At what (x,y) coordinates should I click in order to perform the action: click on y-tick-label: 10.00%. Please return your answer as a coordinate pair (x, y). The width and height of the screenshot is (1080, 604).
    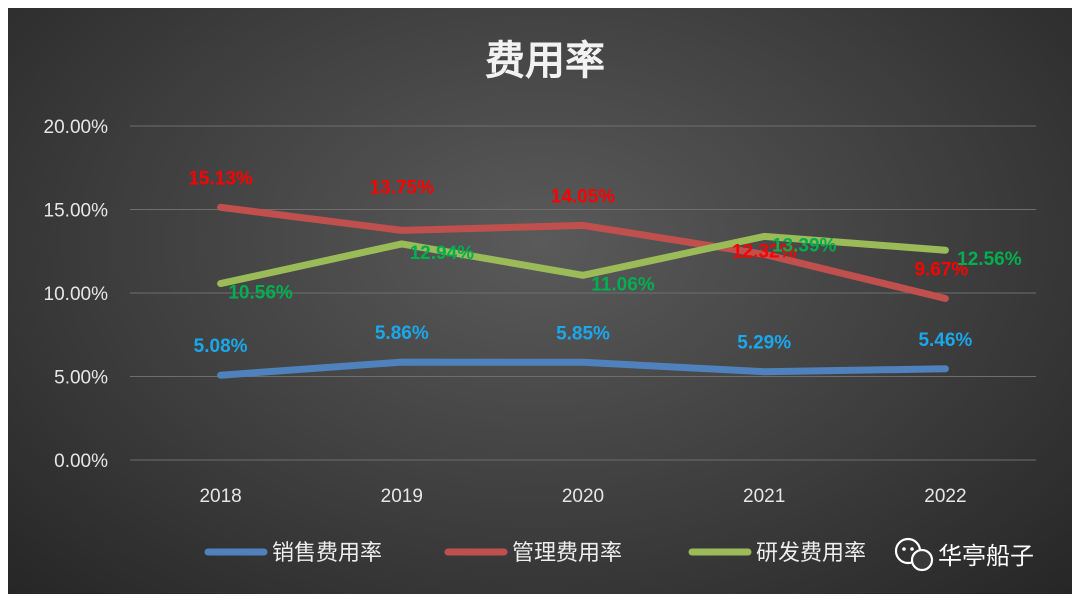
    Looking at the image, I should click on (76, 294).